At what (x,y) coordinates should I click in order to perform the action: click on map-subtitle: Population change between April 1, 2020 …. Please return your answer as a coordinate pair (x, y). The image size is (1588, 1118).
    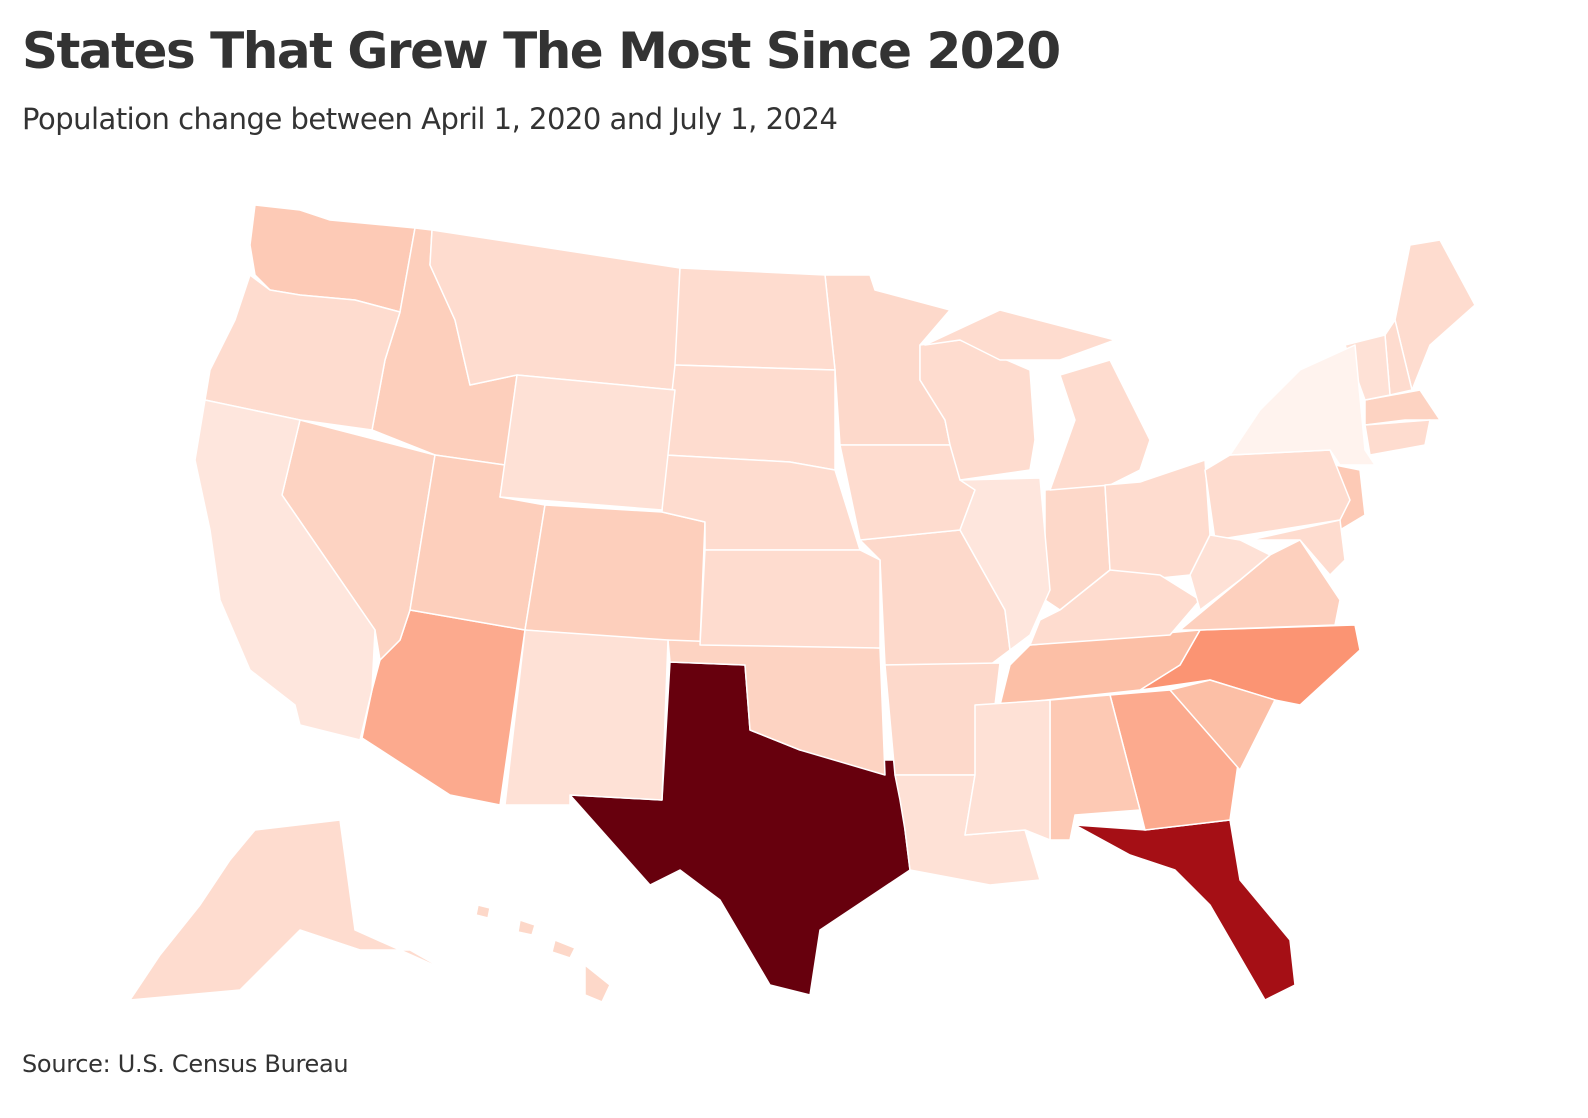
    Looking at the image, I should click on (430, 119).